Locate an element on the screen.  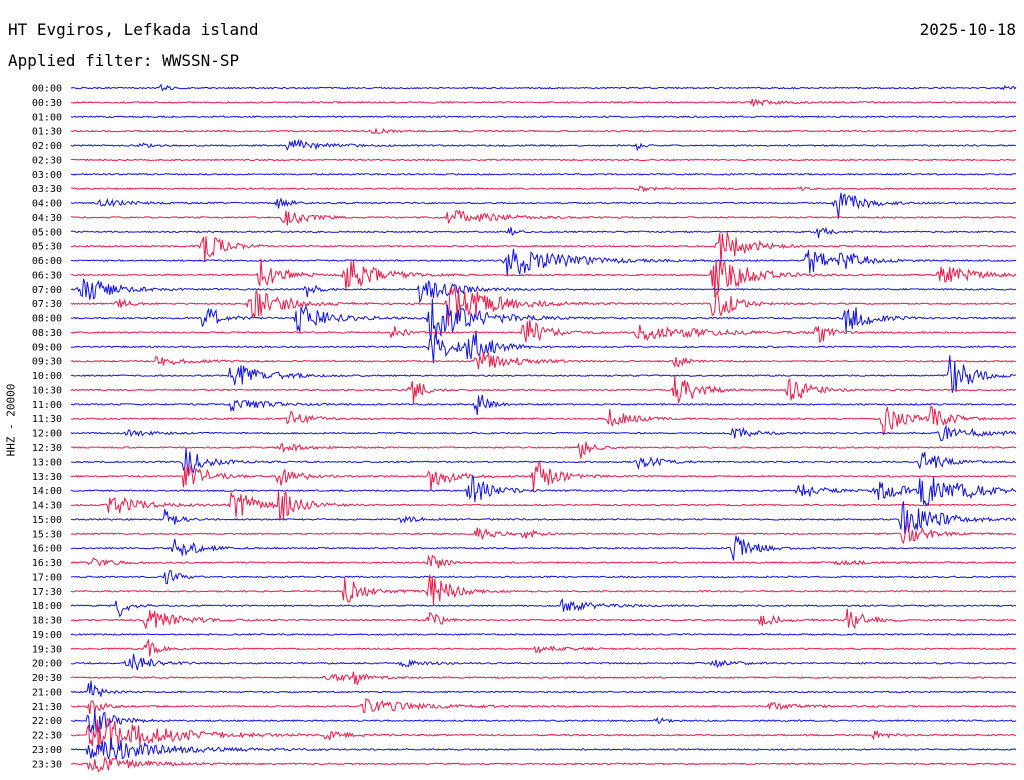
time-label: 17:30 is located at coordinates (47, 592).